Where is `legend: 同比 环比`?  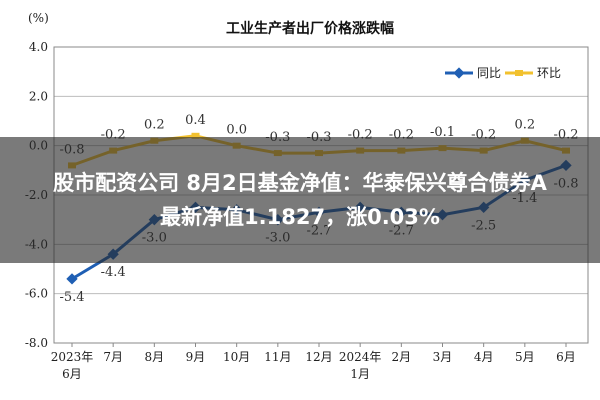
legend: 同比 环比 is located at coordinates (503, 73).